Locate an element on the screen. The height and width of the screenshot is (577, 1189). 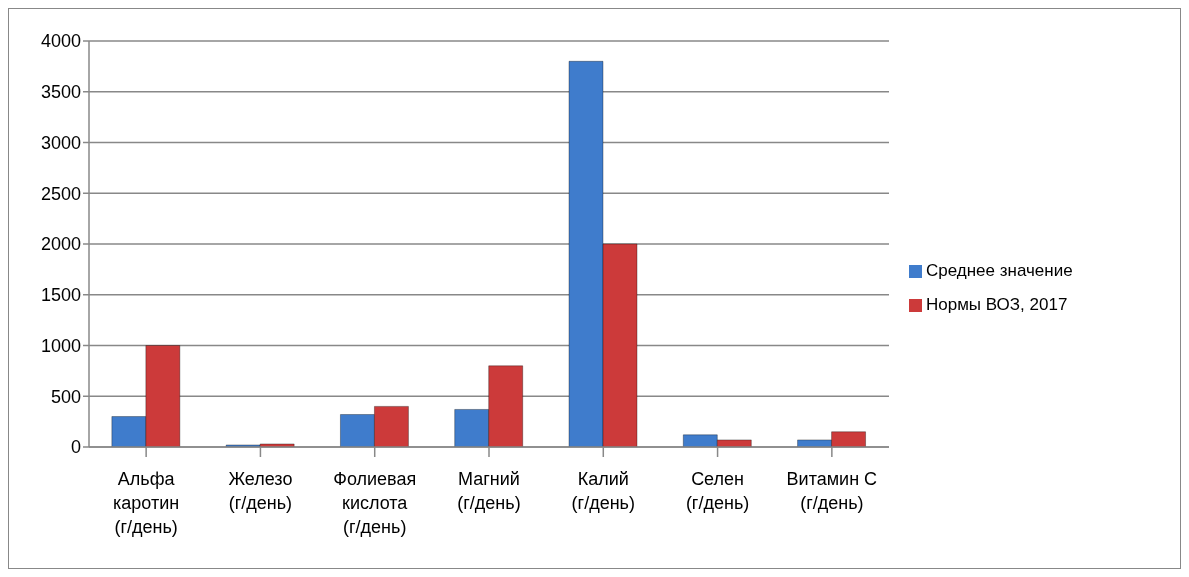
y-tick-label: 4000 is located at coordinates (60, 41).